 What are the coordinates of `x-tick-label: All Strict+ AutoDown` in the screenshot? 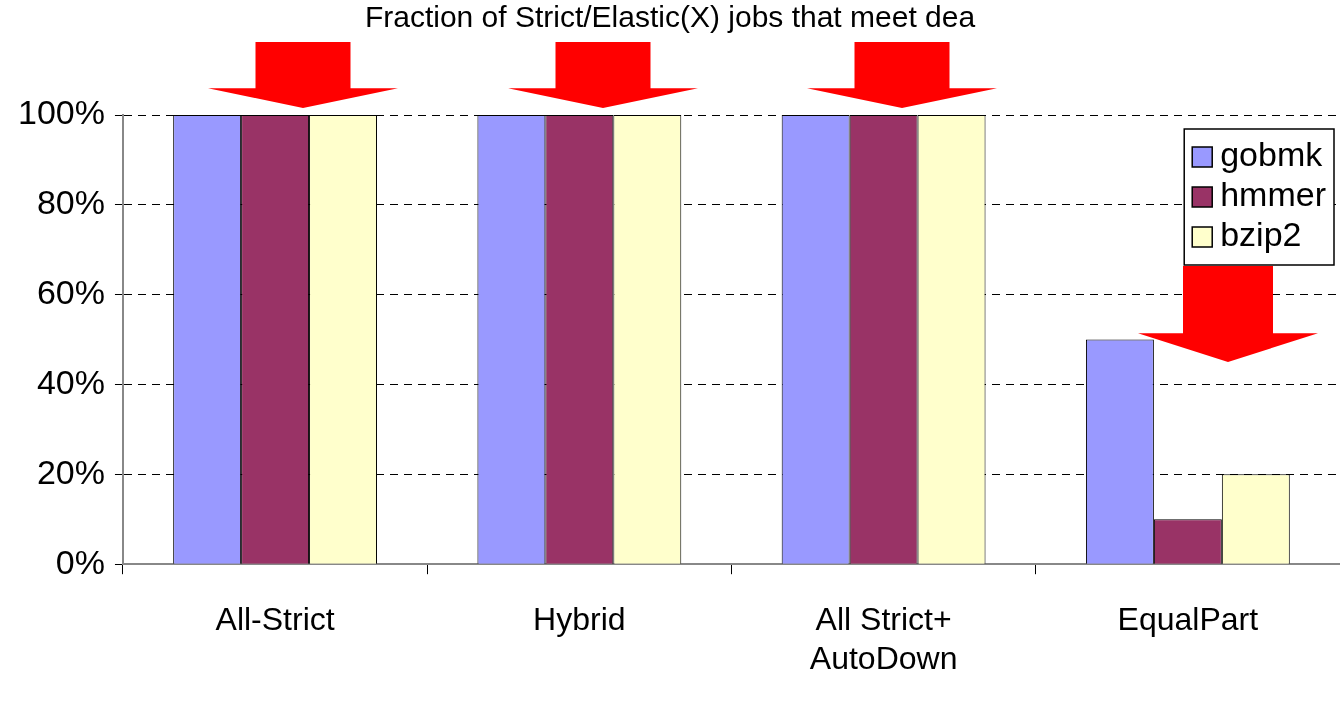 It's located at (883, 638).